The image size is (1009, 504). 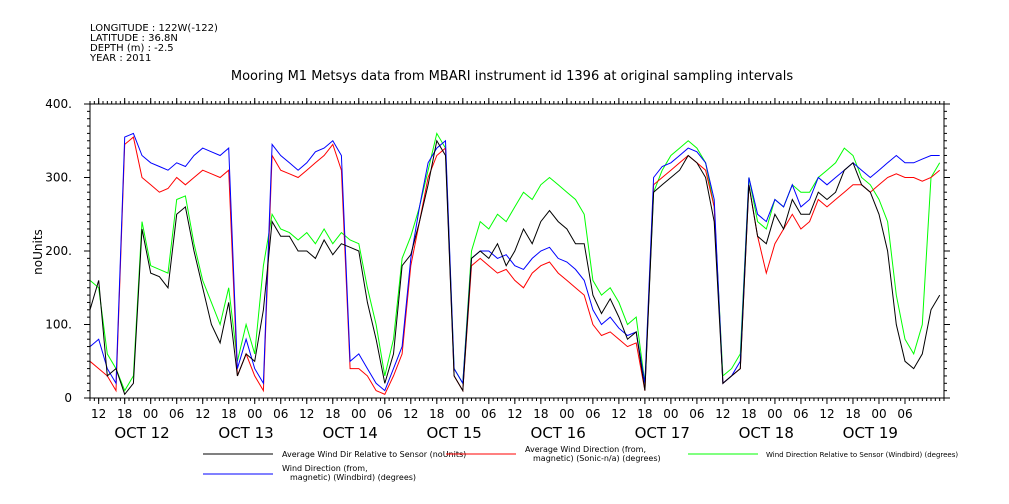 What do you see at coordinates (325, 468) in the screenshot?
I see `legend-label-4: Wind Direction (from,` at bounding box center [325, 468].